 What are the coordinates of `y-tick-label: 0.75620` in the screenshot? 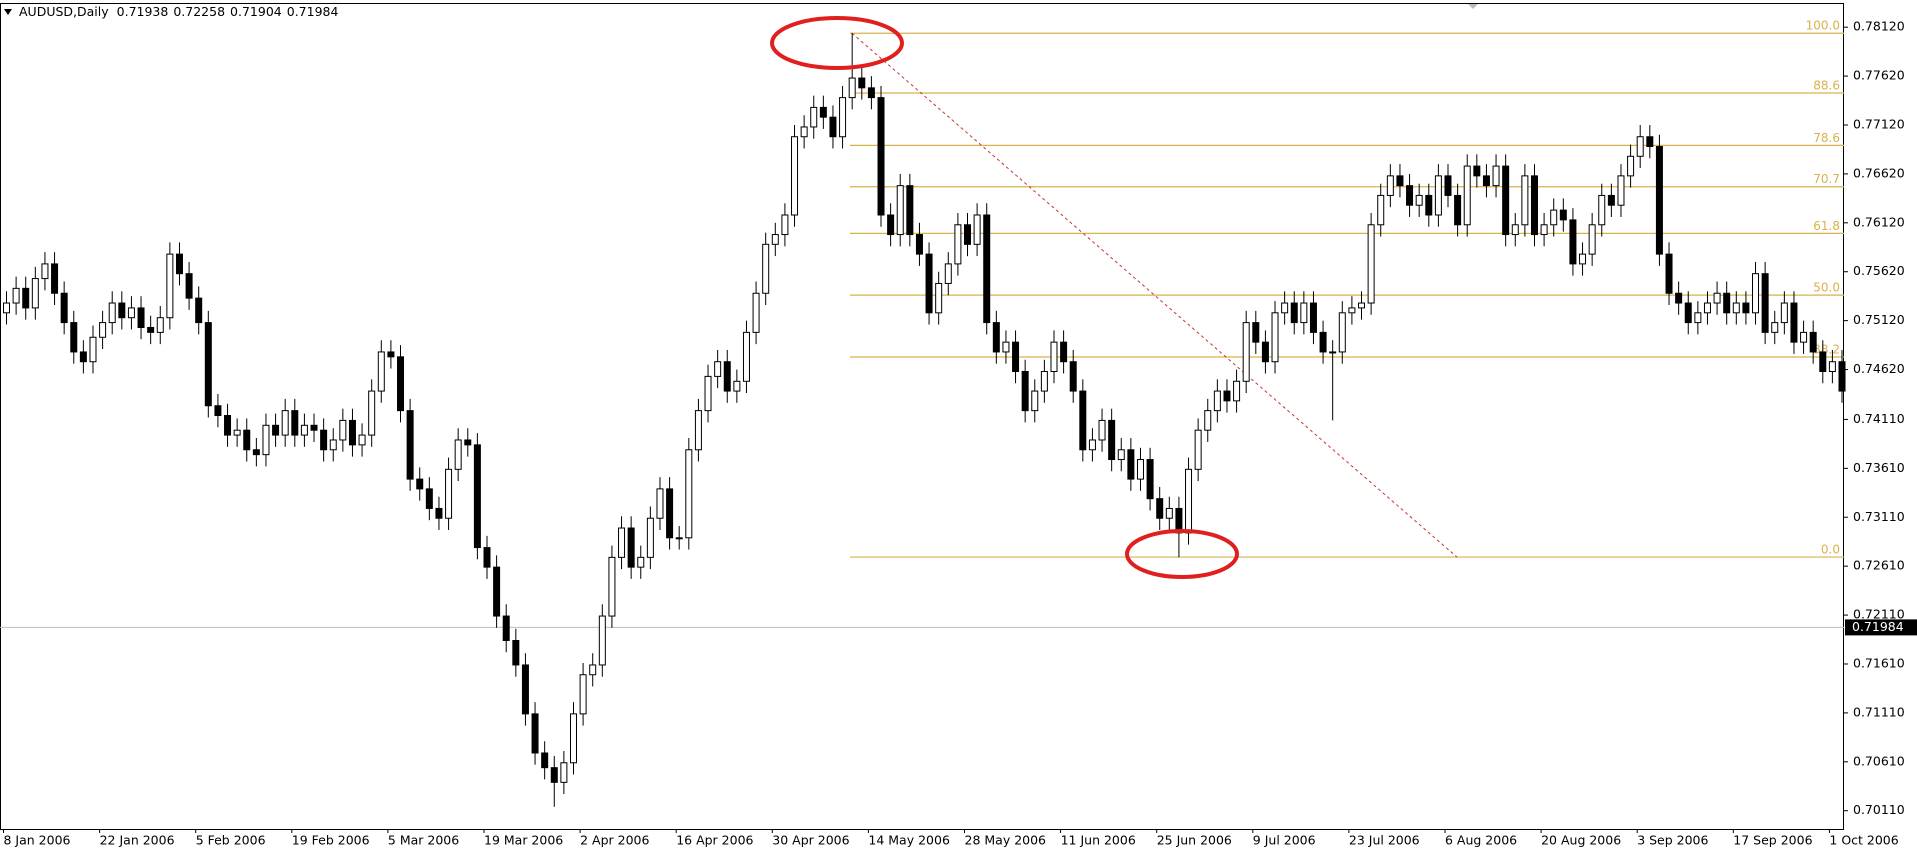 It's located at (1879, 270).